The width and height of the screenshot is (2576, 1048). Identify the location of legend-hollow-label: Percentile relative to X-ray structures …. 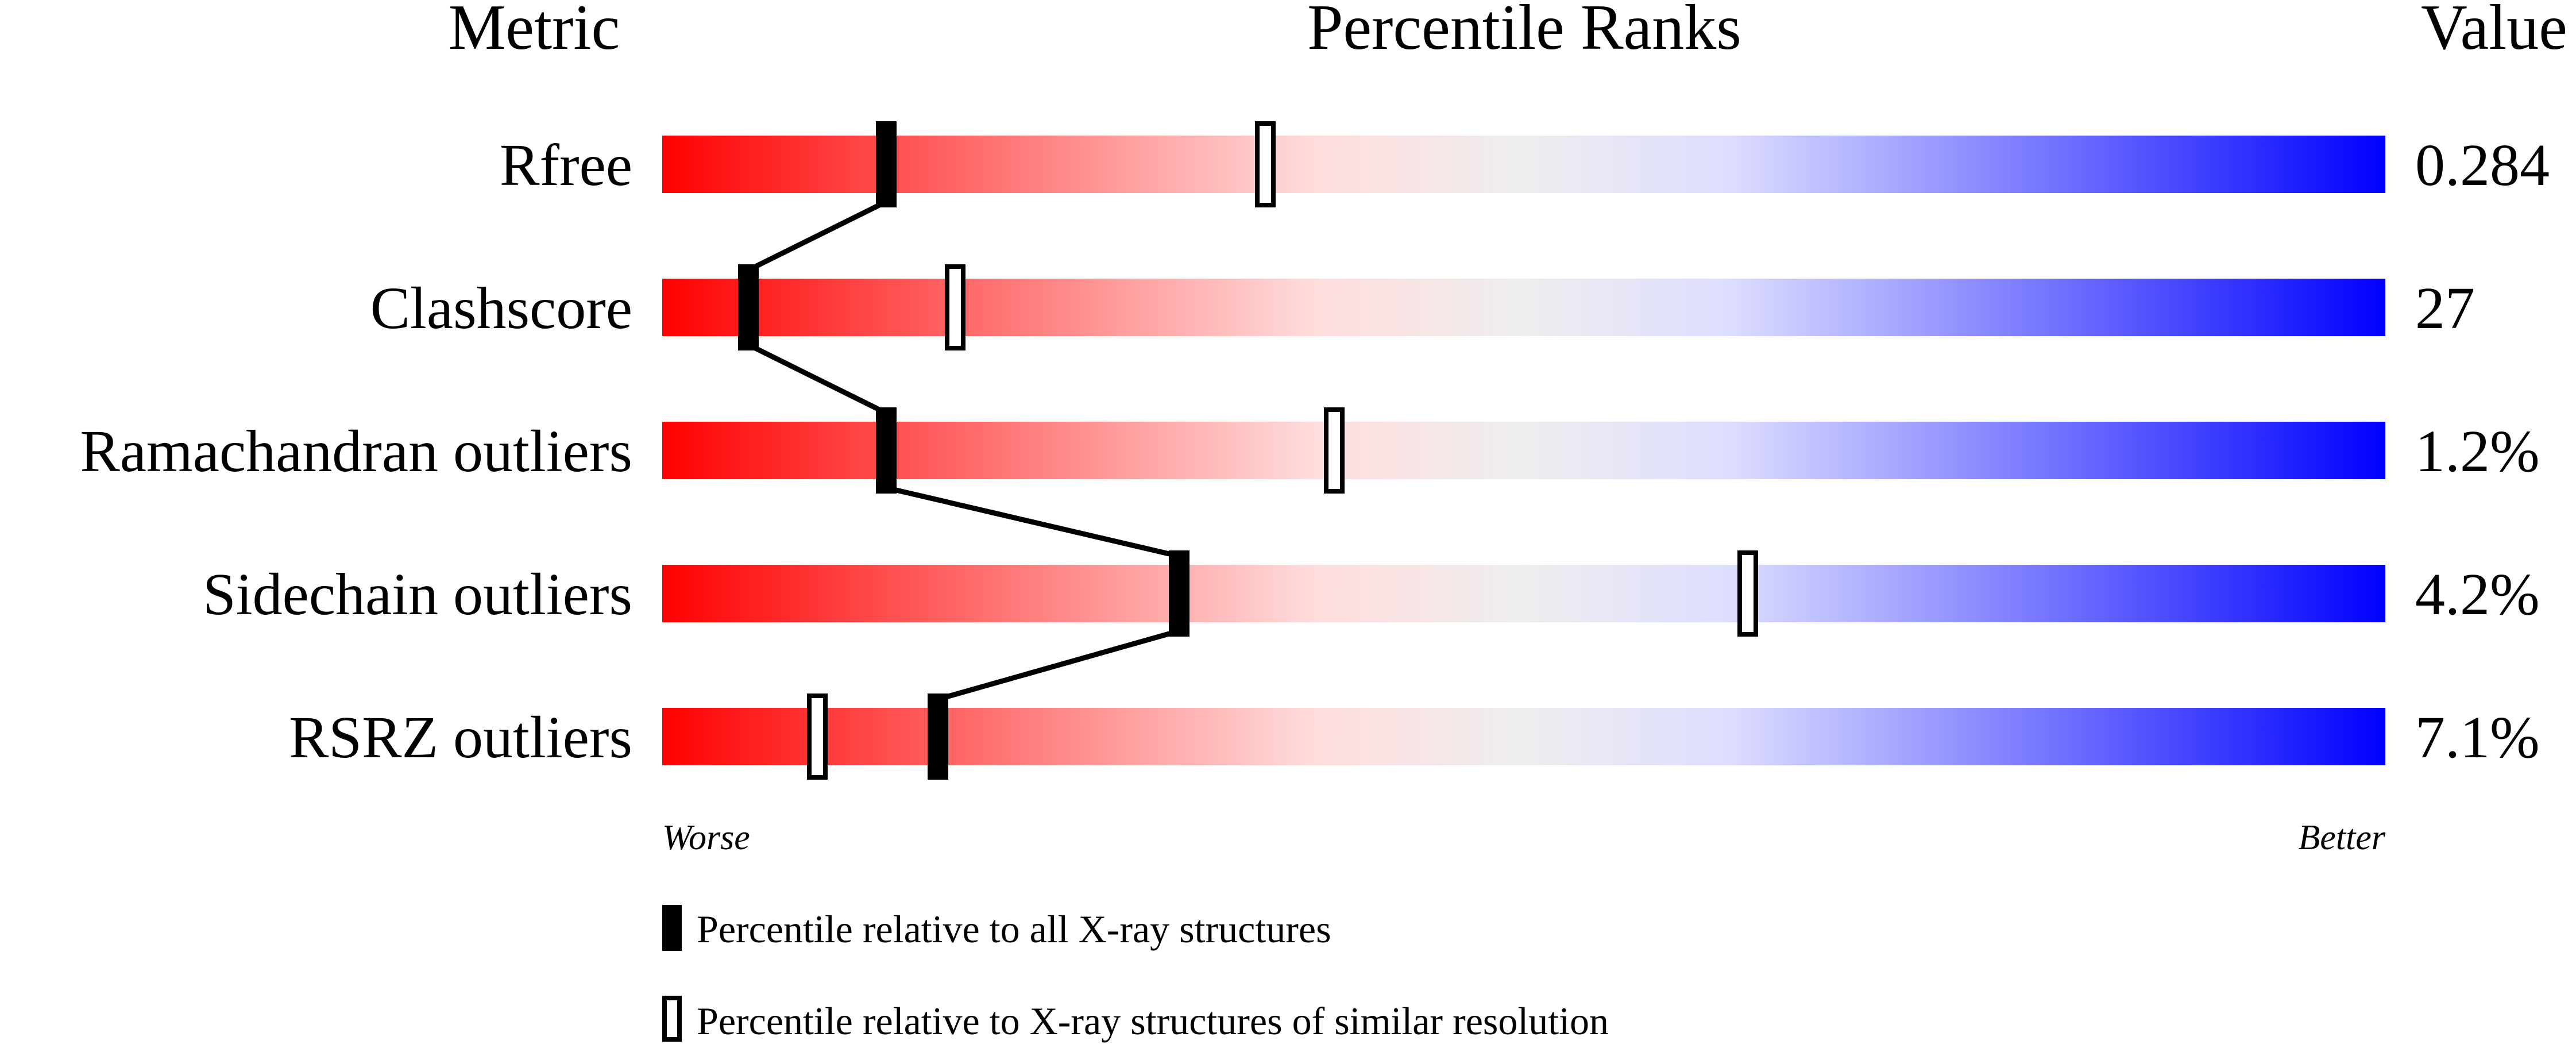
(1153, 1021).